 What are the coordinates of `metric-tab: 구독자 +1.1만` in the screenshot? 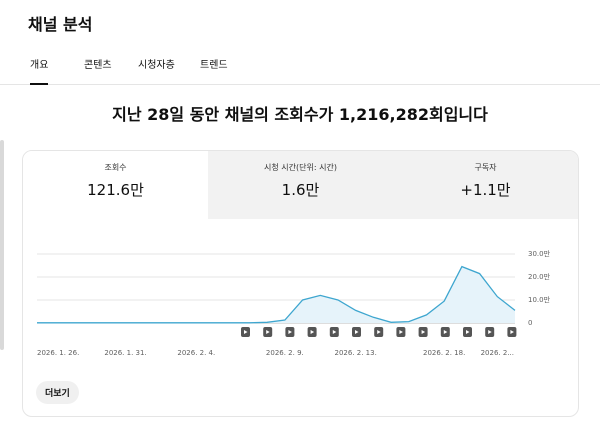 It's located at (485, 185).